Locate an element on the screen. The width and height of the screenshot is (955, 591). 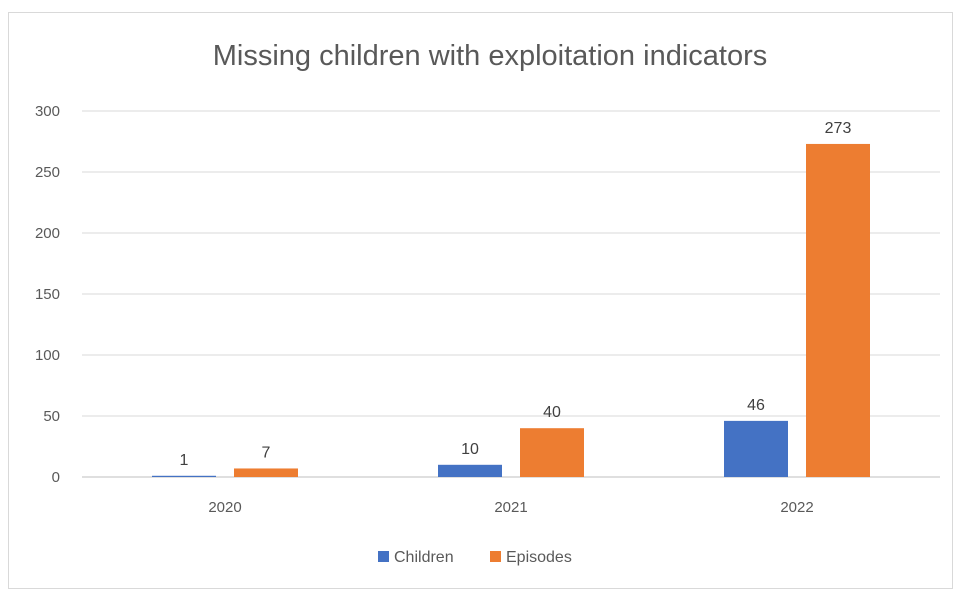
y-tick-label: 200 is located at coordinates (47, 233).